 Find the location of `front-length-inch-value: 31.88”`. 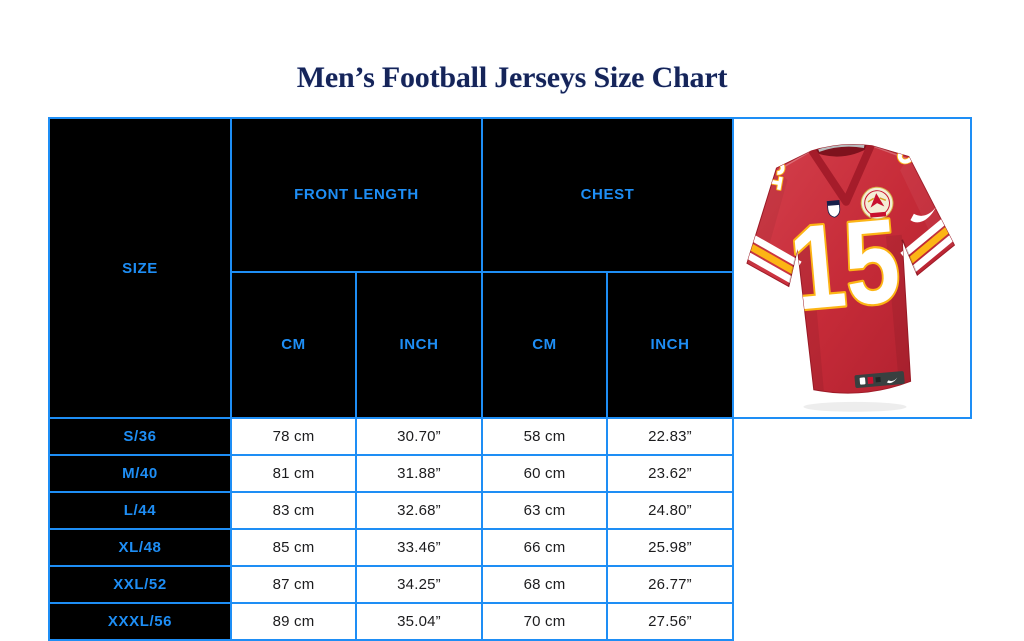

front-length-inch-value: 31.88” is located at coordinates (419, 473).